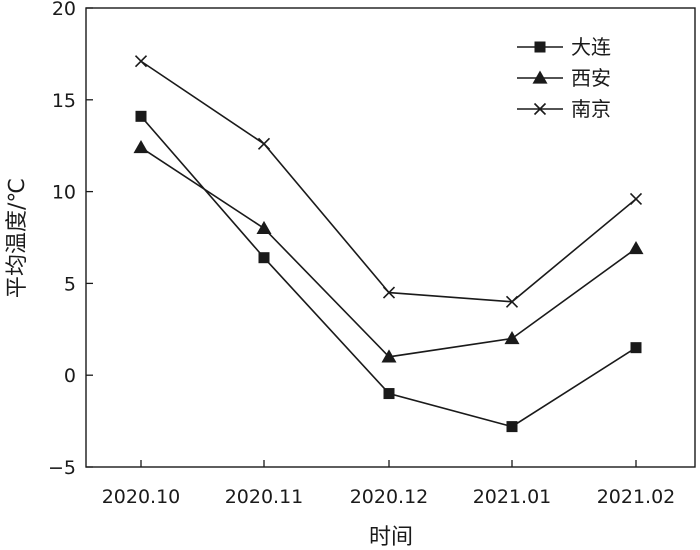  What do you see at coordinates (591, 78) in the screenshot?
I see `legend-label: 西安` at bounding box center [591, 78].